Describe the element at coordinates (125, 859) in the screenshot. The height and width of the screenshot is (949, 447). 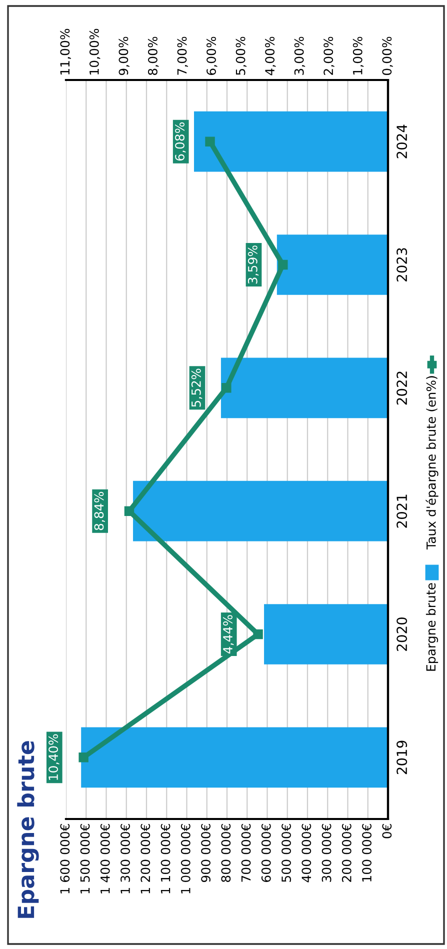
I see `x-tick-label: 1 300 000€` at that location.